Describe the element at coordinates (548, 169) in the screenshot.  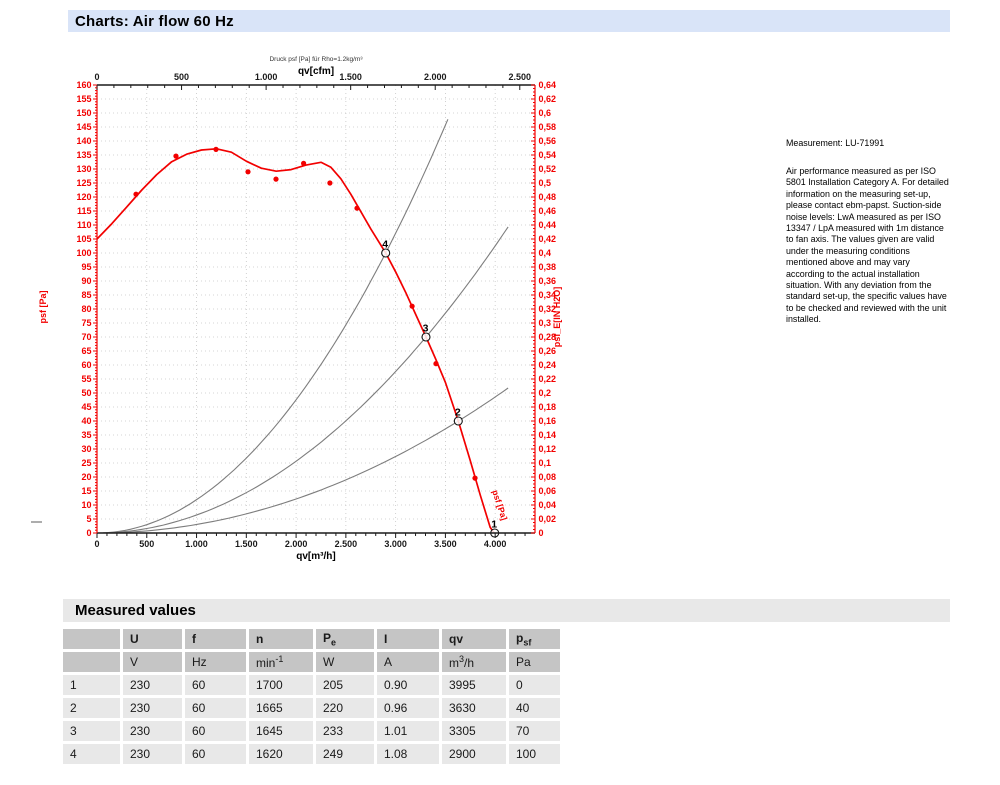
I see `svg-text: 0,52` at that location.